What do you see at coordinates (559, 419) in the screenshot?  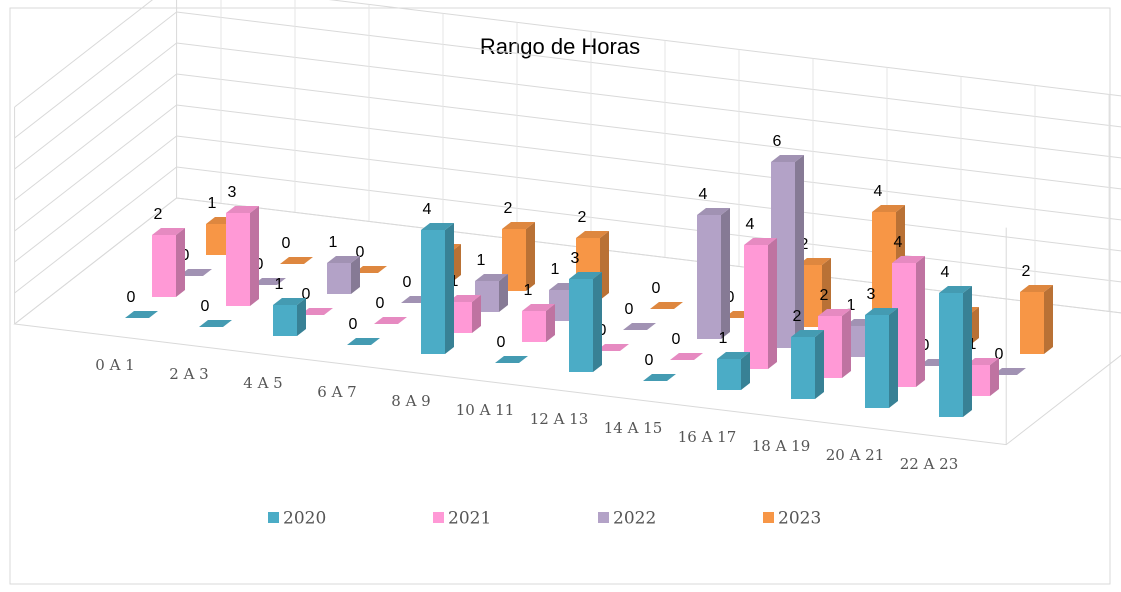 I see `x-tick-label: 12 A 13` at bounding box center [559, 419].